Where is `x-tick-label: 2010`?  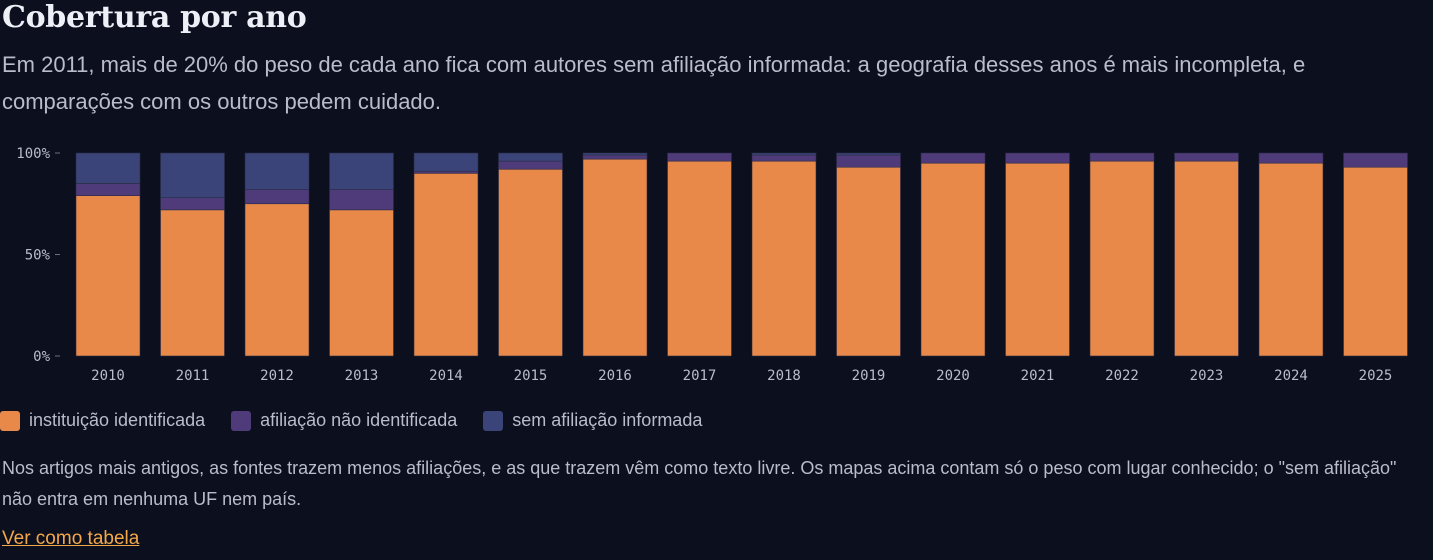 x-tick-label: 2010 is located at coordinates (108, 376).